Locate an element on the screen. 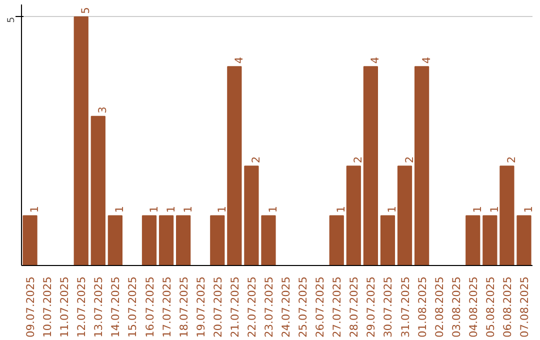 This screenshot has height=340, width=540. x-tick-label: 05.08.2025 is located at coordinates (490, 307).